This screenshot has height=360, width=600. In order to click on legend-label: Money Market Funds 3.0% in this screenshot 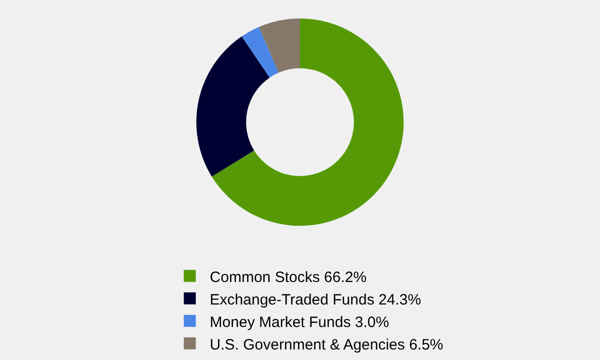, I will do `click(300, 322)`.